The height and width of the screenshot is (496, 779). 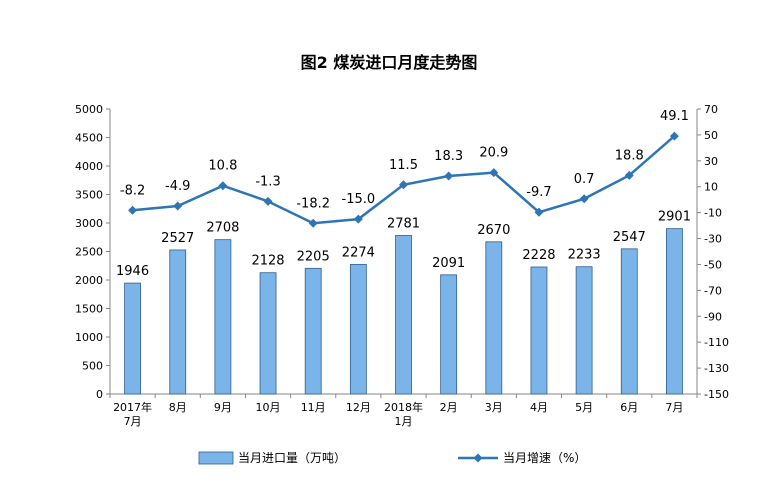 What do you see at coordinates (392, 458) in the screenshot?
I see `legend: 当月进口量（万吨） 当月增速（%）` at bounding box center [392, 458].